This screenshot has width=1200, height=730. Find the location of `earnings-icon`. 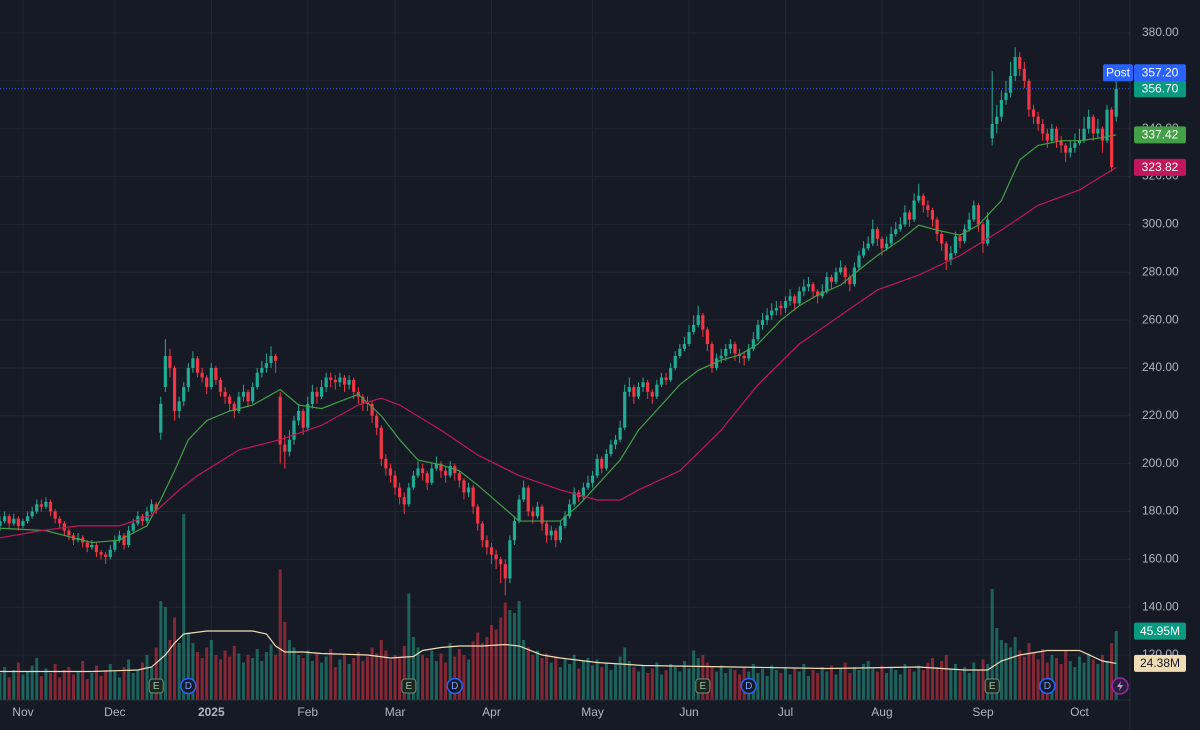

earnings-icon is located at coordinates (156, 686).